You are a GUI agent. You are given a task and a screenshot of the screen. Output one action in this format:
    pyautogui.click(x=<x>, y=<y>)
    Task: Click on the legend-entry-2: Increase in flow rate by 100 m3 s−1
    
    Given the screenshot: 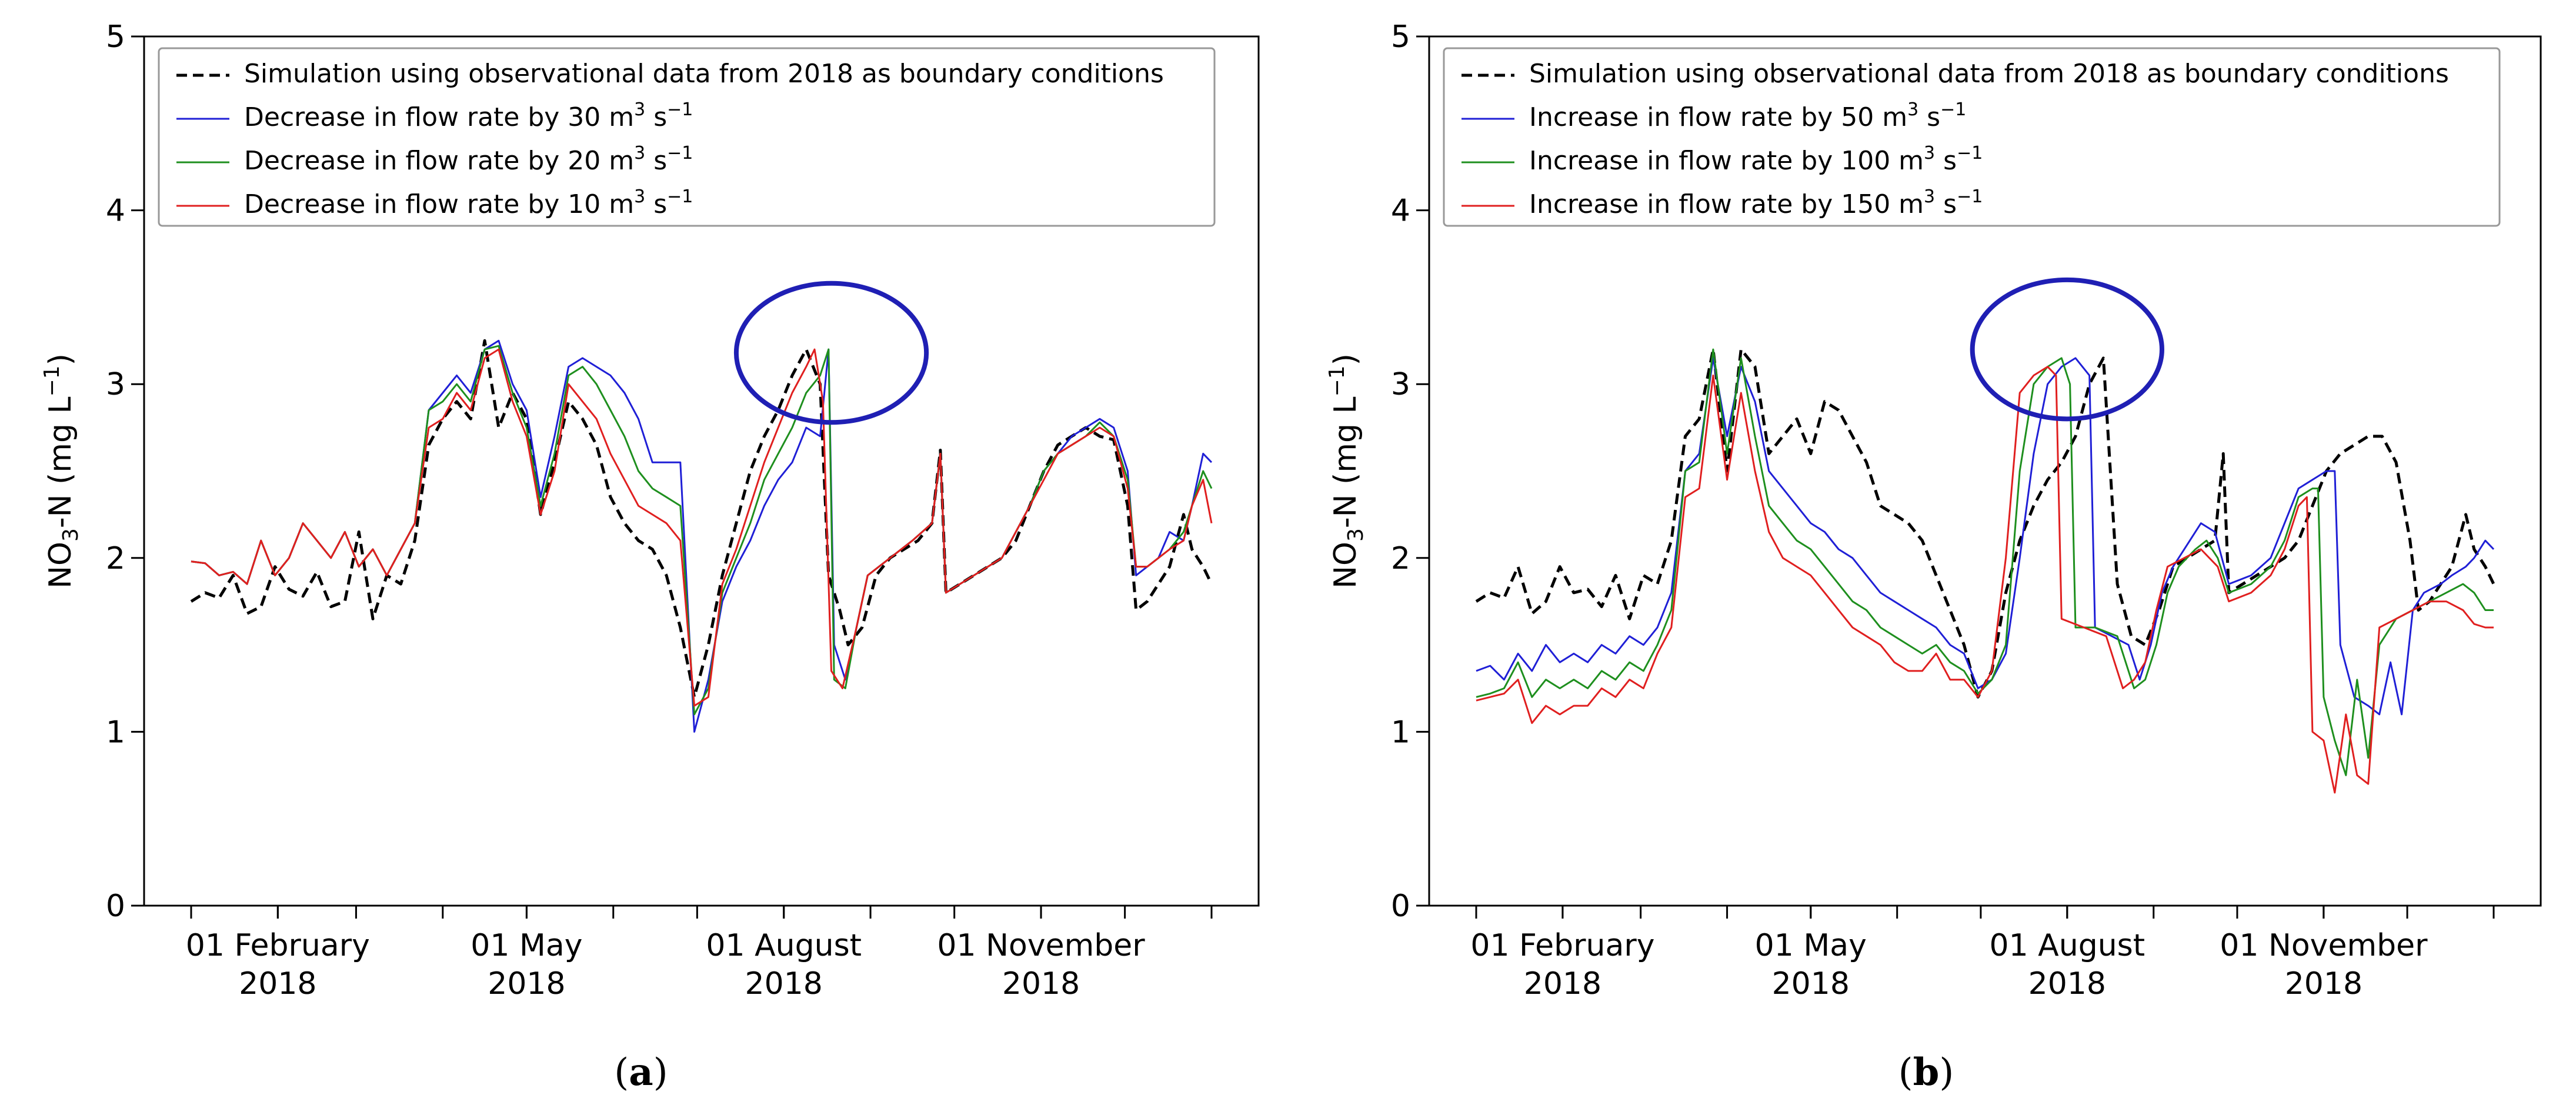 What is the action you would take?
    pyautogui.click(x=1756, y=159)
    